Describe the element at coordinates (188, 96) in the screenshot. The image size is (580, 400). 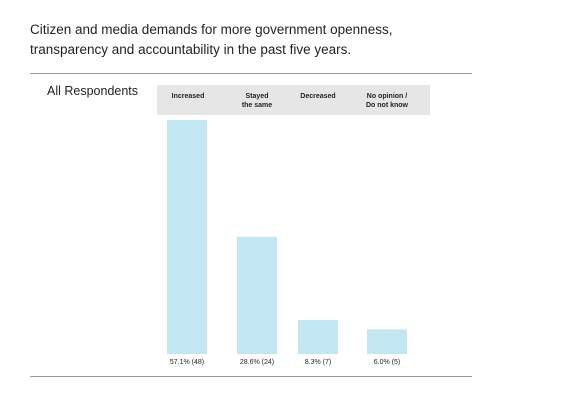
I see `category-header-increased: Increased` at that location.